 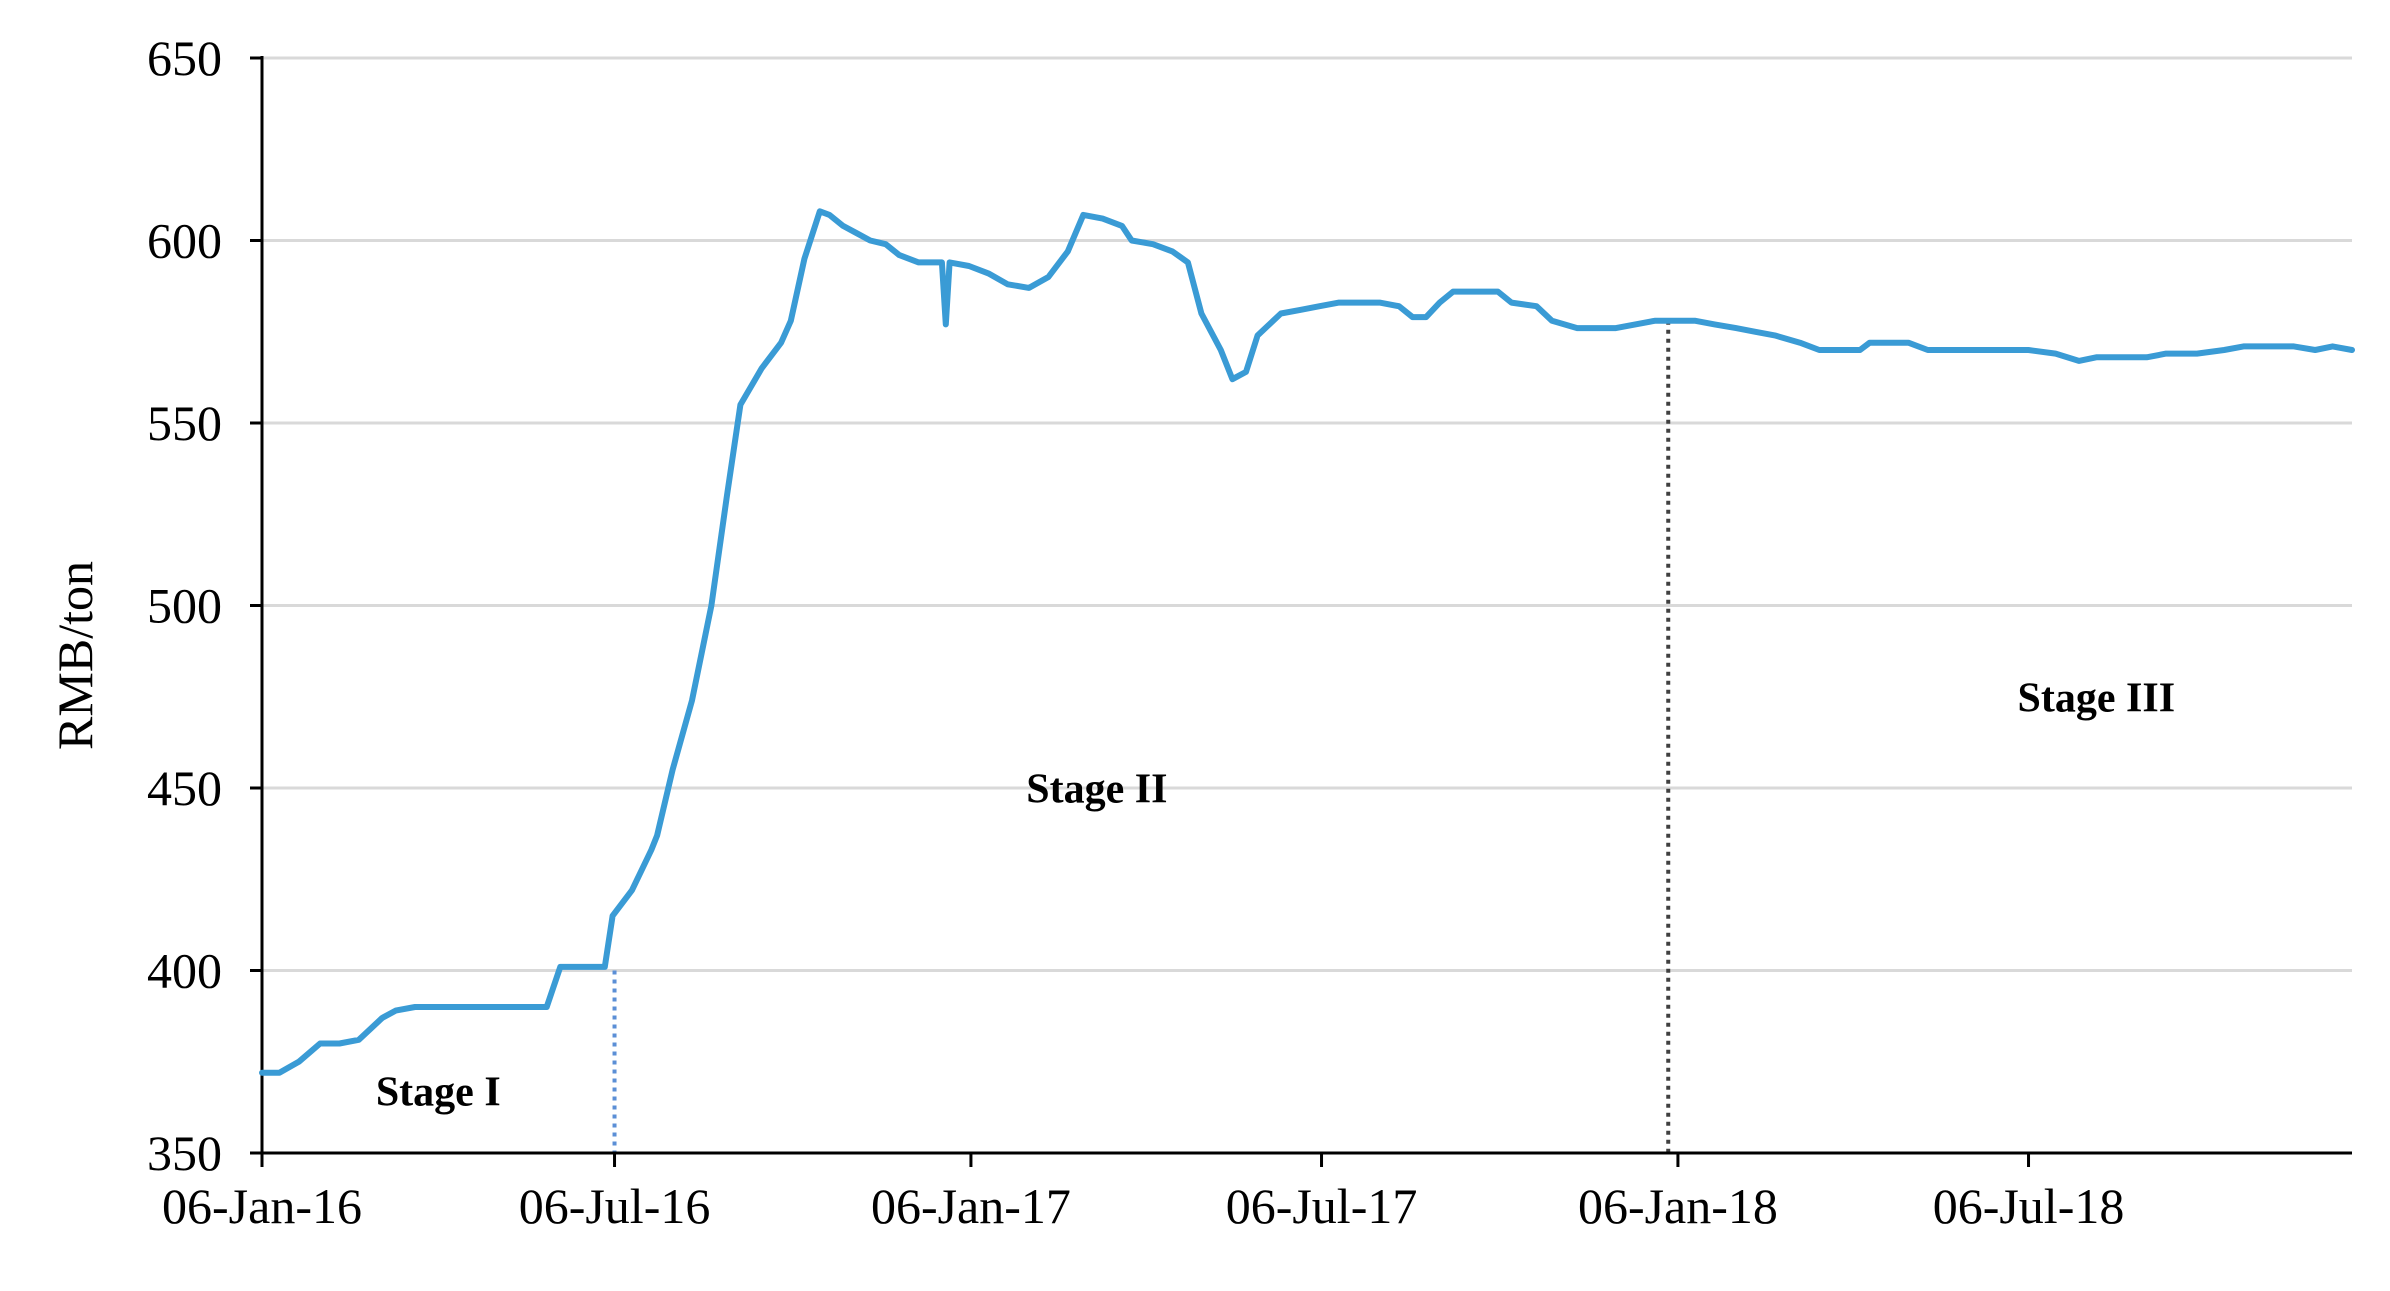 I want to click on x-tick-label: 06-Jan-18, so click(x=1678, y=1206).